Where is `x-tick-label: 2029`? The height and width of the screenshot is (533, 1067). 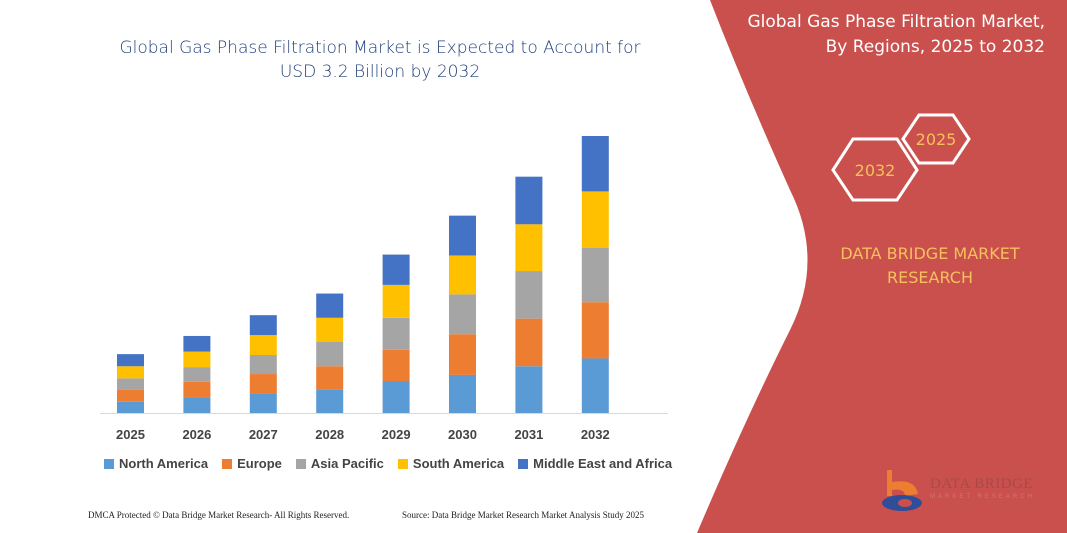 x-tick-label: 2029 is located at coordinates (396, 434).